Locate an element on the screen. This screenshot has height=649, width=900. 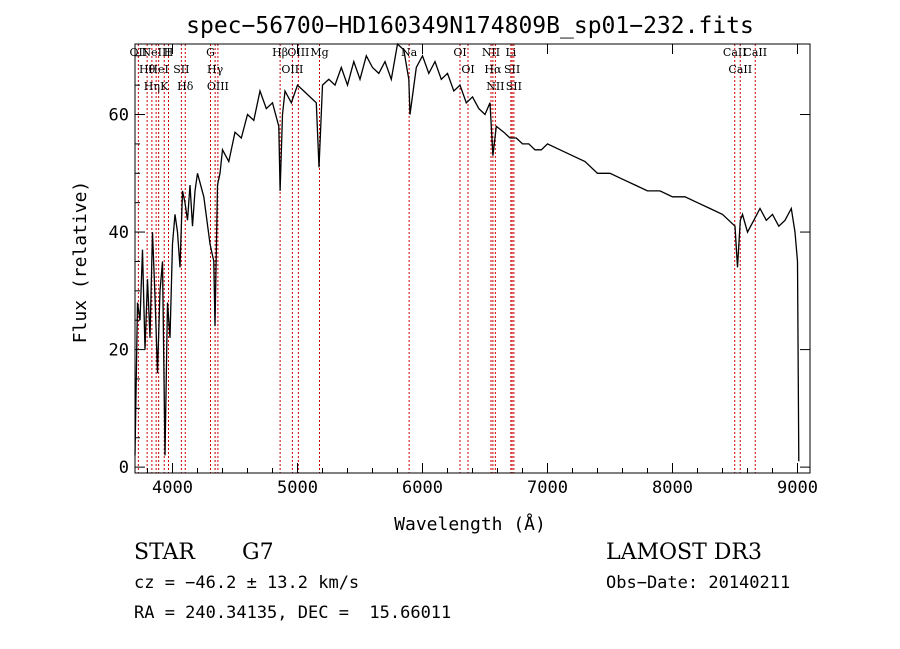
coordinates-text: RA = 240.34135, DEC = 15.66011 is located at coordinates (293, 613).